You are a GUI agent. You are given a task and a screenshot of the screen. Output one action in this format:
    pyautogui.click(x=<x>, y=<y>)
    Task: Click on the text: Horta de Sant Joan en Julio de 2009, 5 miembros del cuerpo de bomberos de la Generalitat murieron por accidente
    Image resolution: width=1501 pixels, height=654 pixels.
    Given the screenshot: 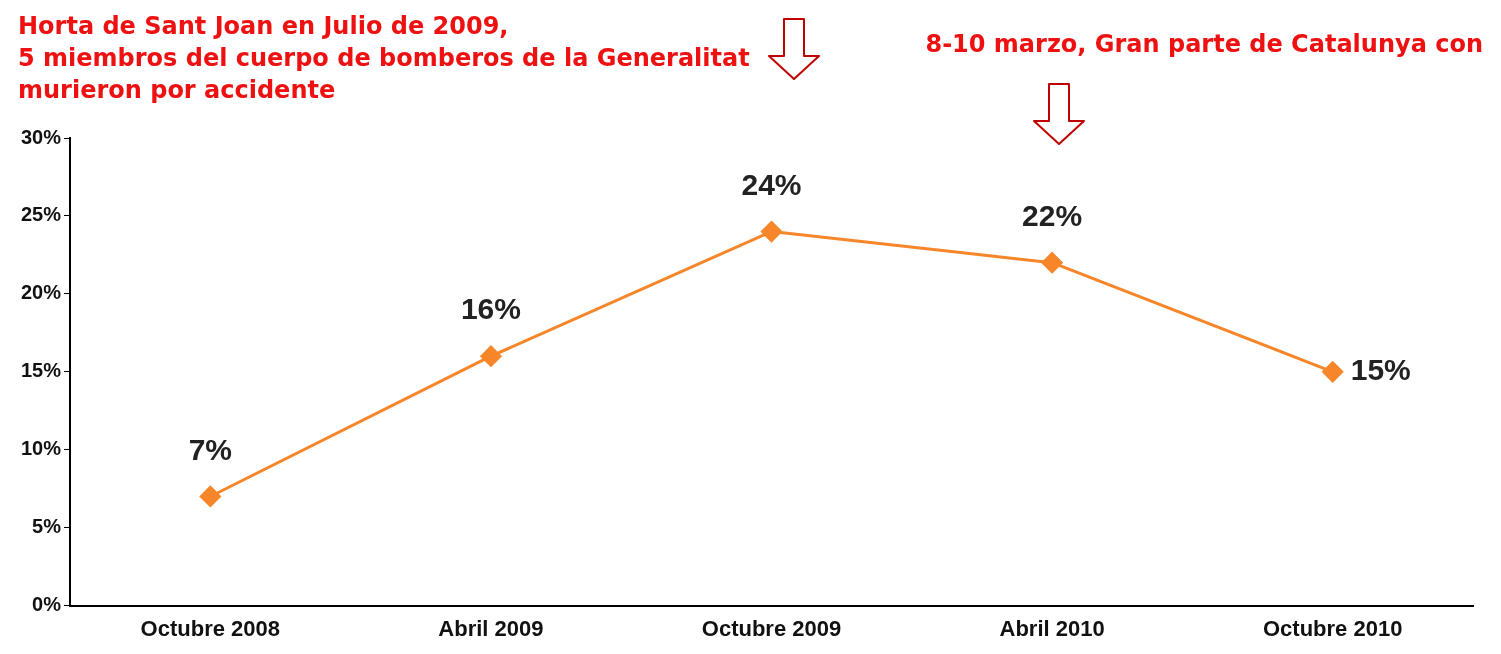 What is the action you would take?
    pyautogui.click(x=384, y=58)
    